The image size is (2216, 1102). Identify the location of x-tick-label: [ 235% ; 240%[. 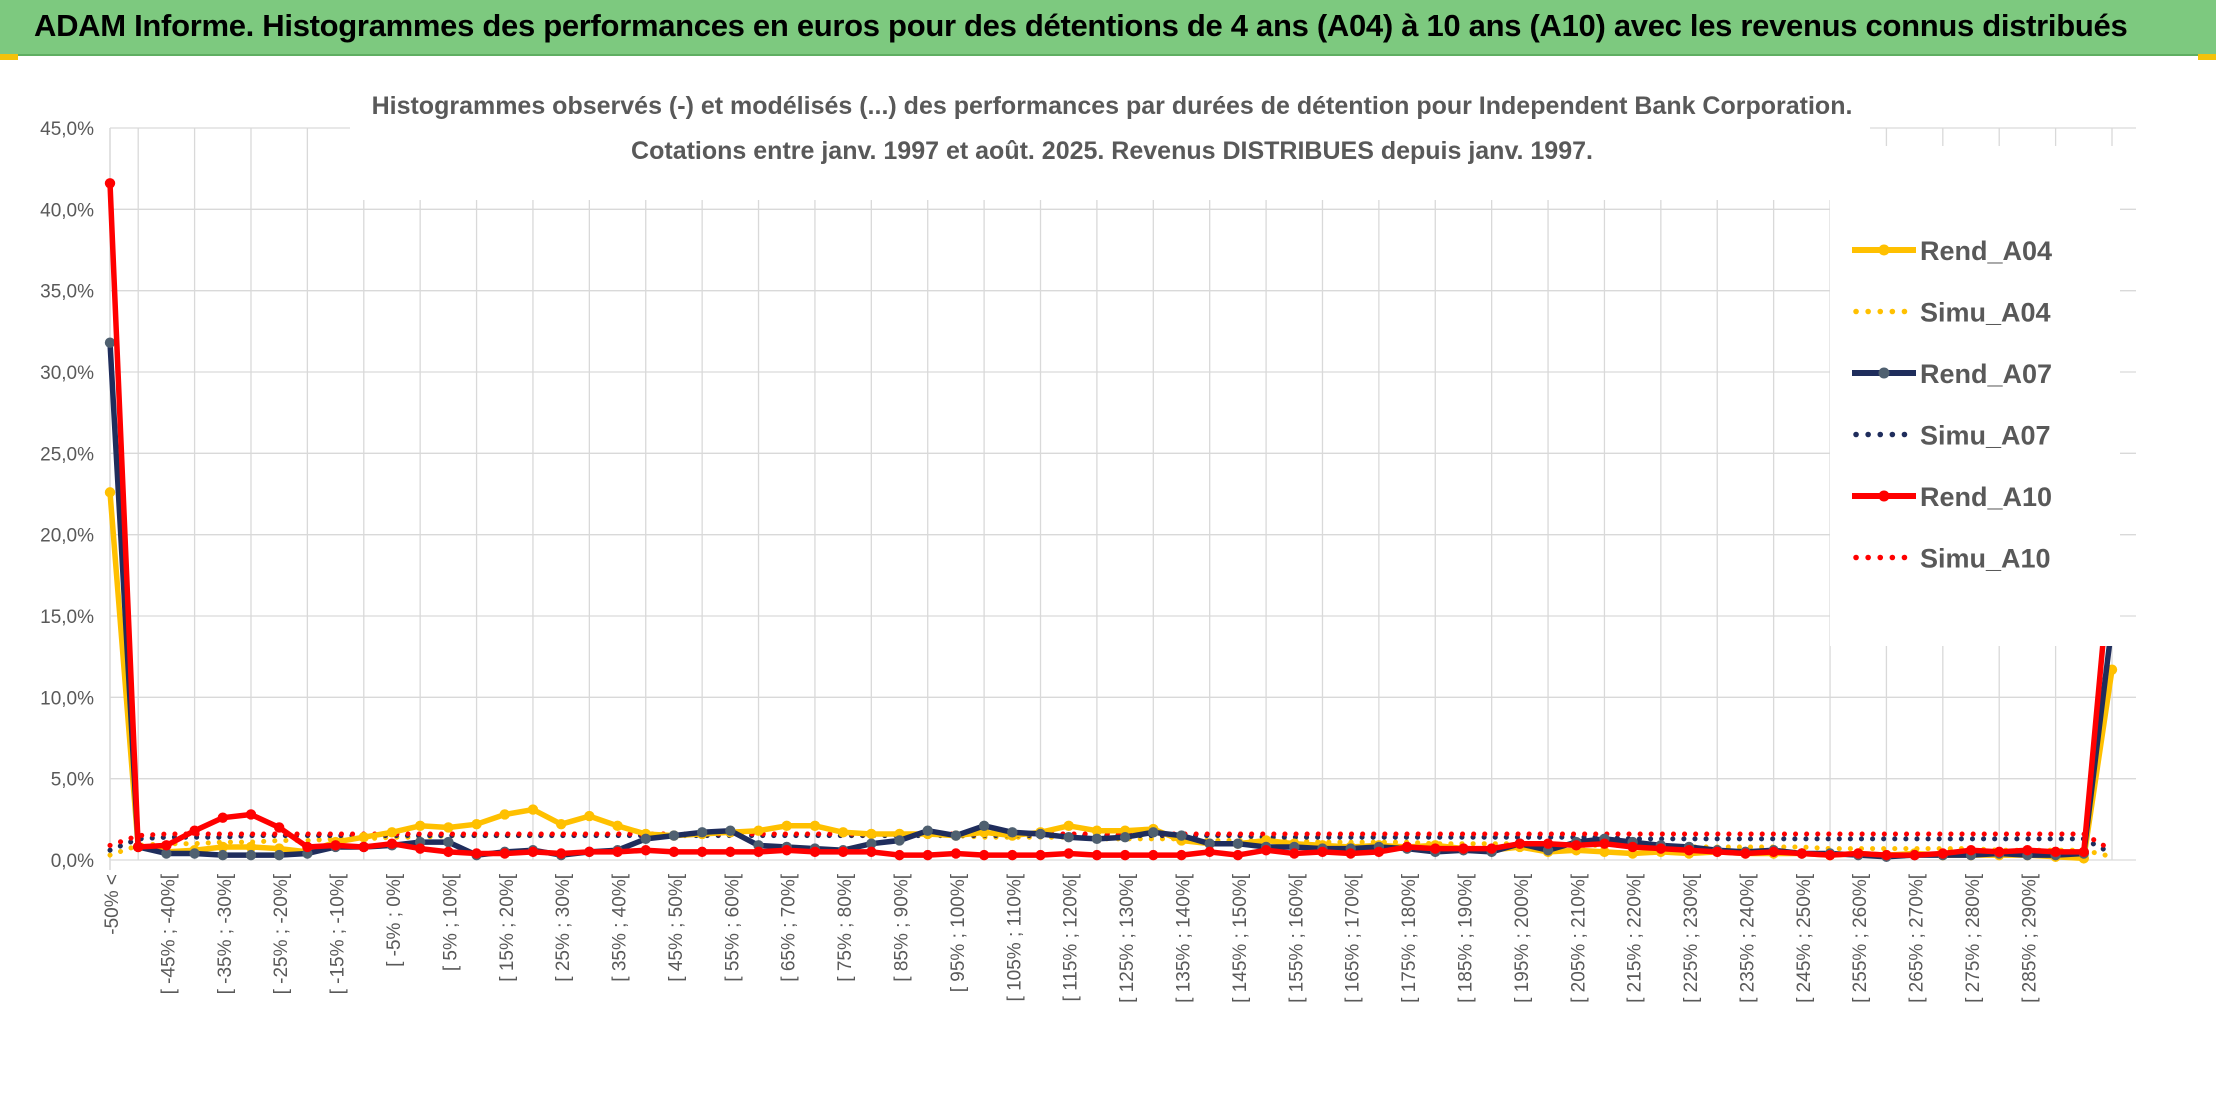
(1747, 938).